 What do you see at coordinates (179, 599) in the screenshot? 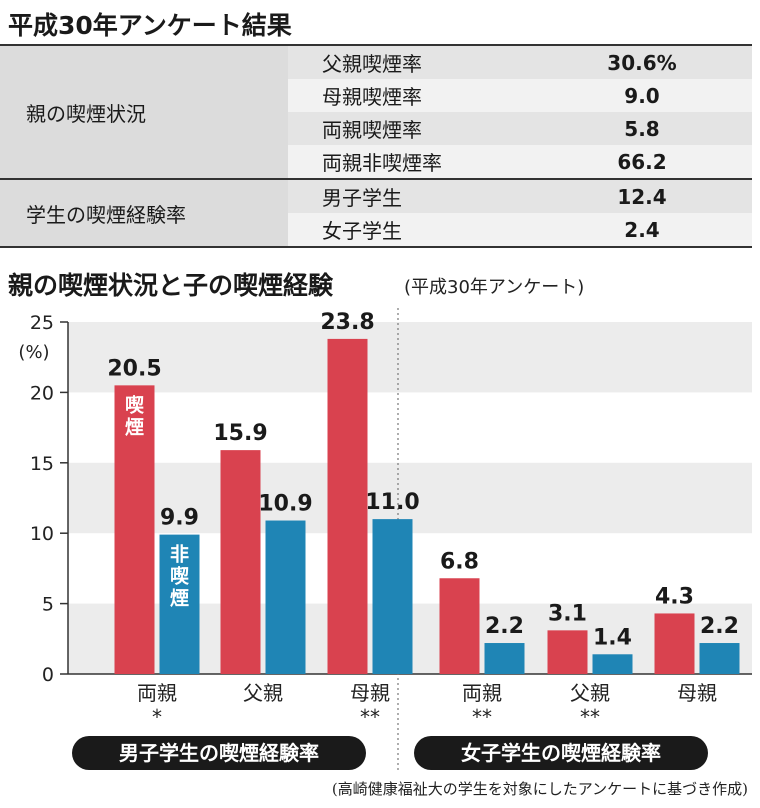
I see `in-bar-label-nonsmoke: 煙` at bounding box center [179, 599].